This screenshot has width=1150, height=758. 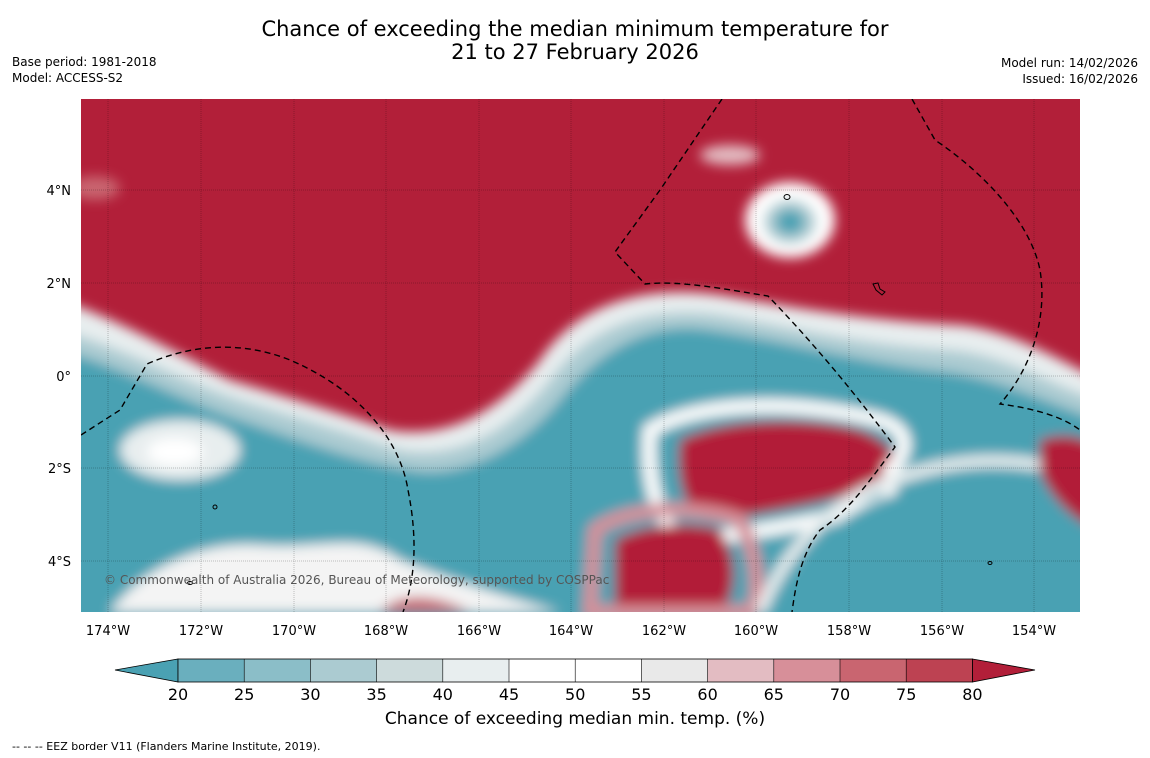 What do you see at coordinates (972, 694) in the screenshot?
I see `colorbar-tick: 80` at bounding box center [972, 694].